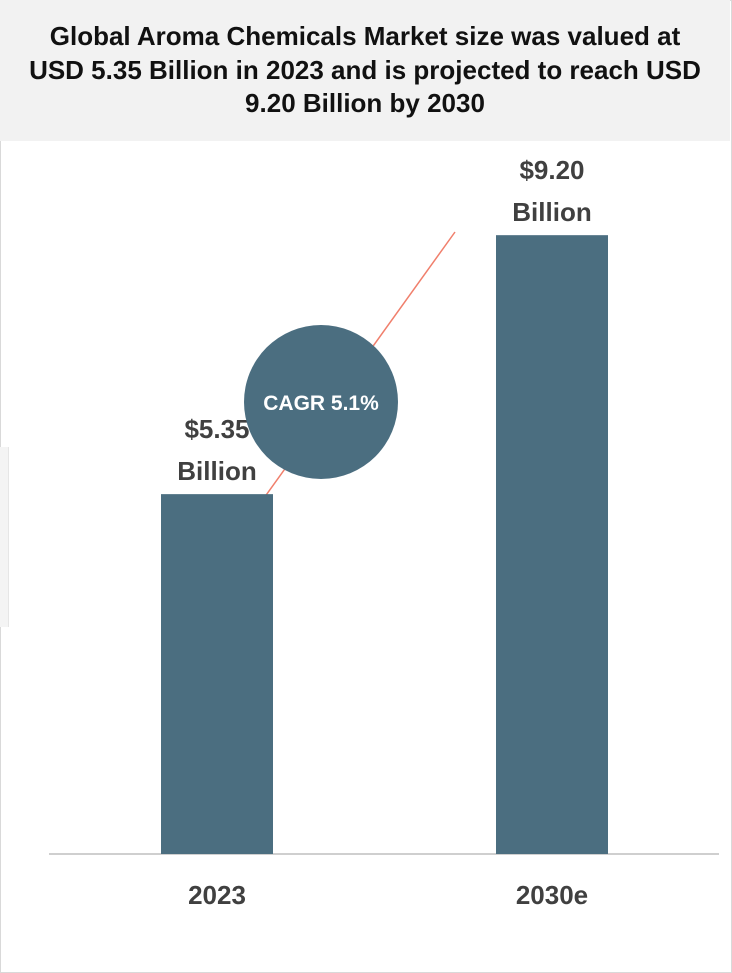  What do you see at coordinates (217, 674) in the screenshot?
I see `bar-2023` at bounding box center [217, 674].